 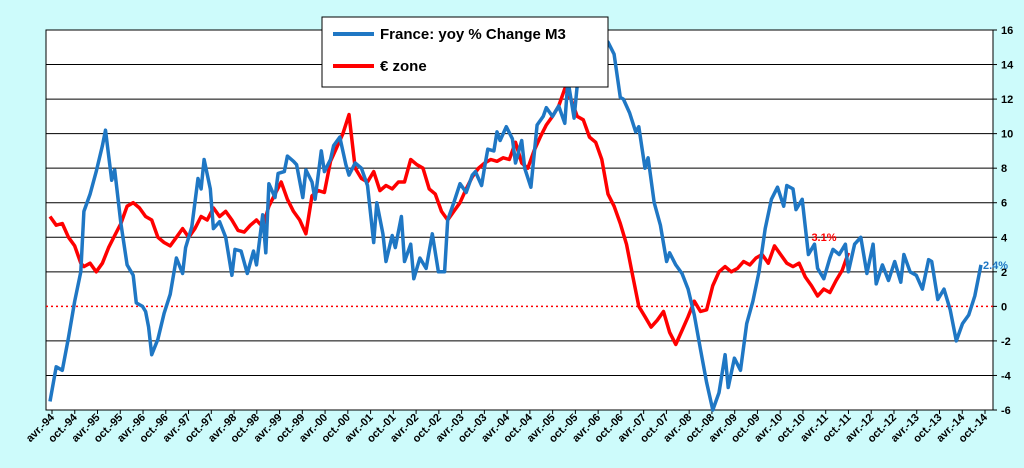 I want to click on y-tick-label: -6, so click(x=1006, y=411).